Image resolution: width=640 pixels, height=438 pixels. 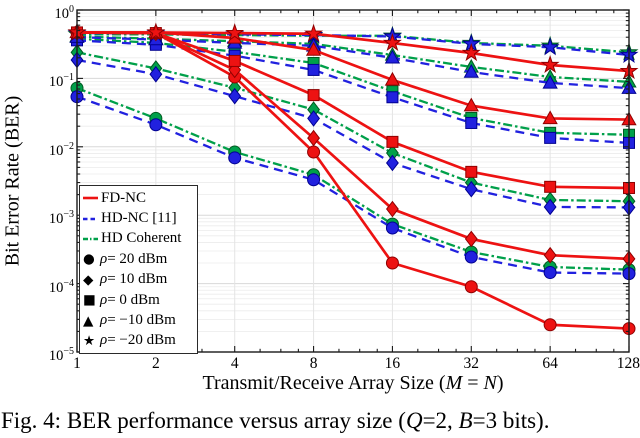 What do you see at coordinates (353, 52) in the screenshot?
I see `fd-nc-rho-m20dbm-line` at bounding box center [353, 52].